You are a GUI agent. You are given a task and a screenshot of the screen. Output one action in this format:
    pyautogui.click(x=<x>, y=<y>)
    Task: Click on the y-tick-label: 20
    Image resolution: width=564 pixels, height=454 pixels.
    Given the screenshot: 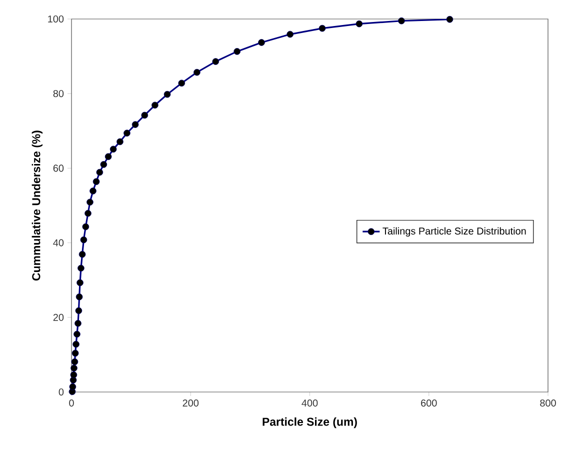 What is the action you would take?
    pyautogui.click(x=58, y=317)
    